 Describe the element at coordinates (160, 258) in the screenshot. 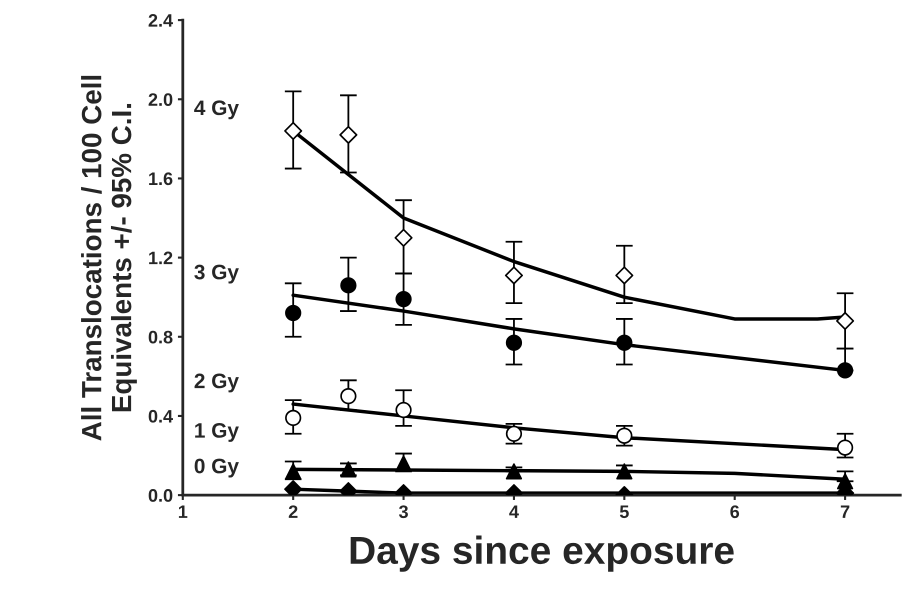

I see `y-tick-label: 1.2` at that location.